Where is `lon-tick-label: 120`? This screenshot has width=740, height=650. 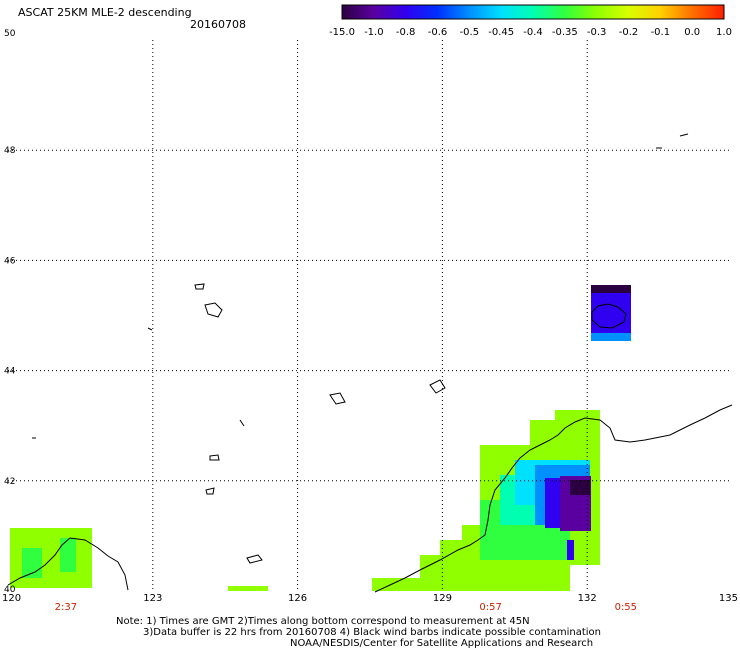 lon-tick-label: 120 is located at coordinates (11, 598).